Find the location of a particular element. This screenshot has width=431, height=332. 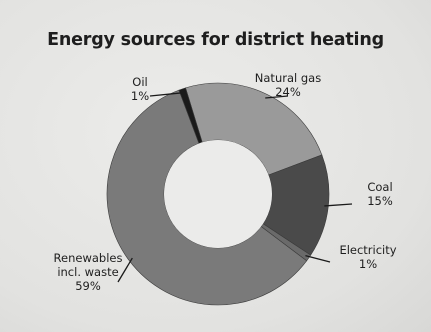

data-label-oil: Oil 1% is located at coordinates (140, 89).